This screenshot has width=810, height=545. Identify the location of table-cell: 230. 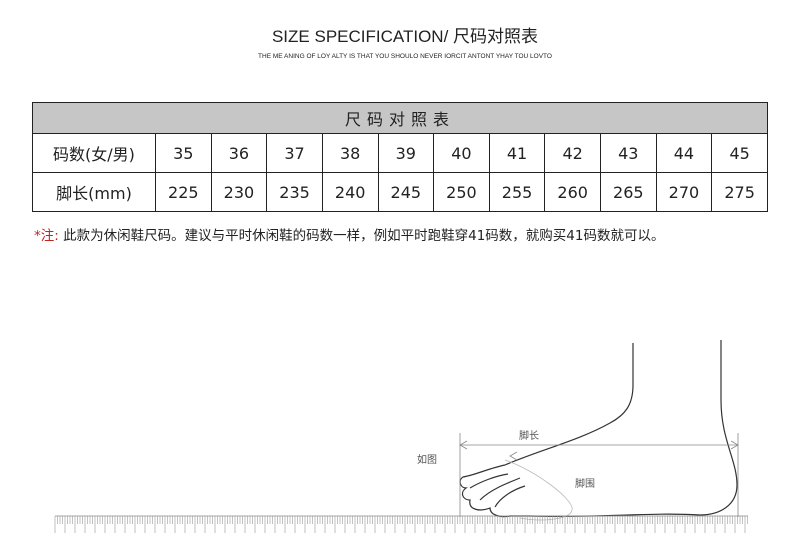
(239, 192).